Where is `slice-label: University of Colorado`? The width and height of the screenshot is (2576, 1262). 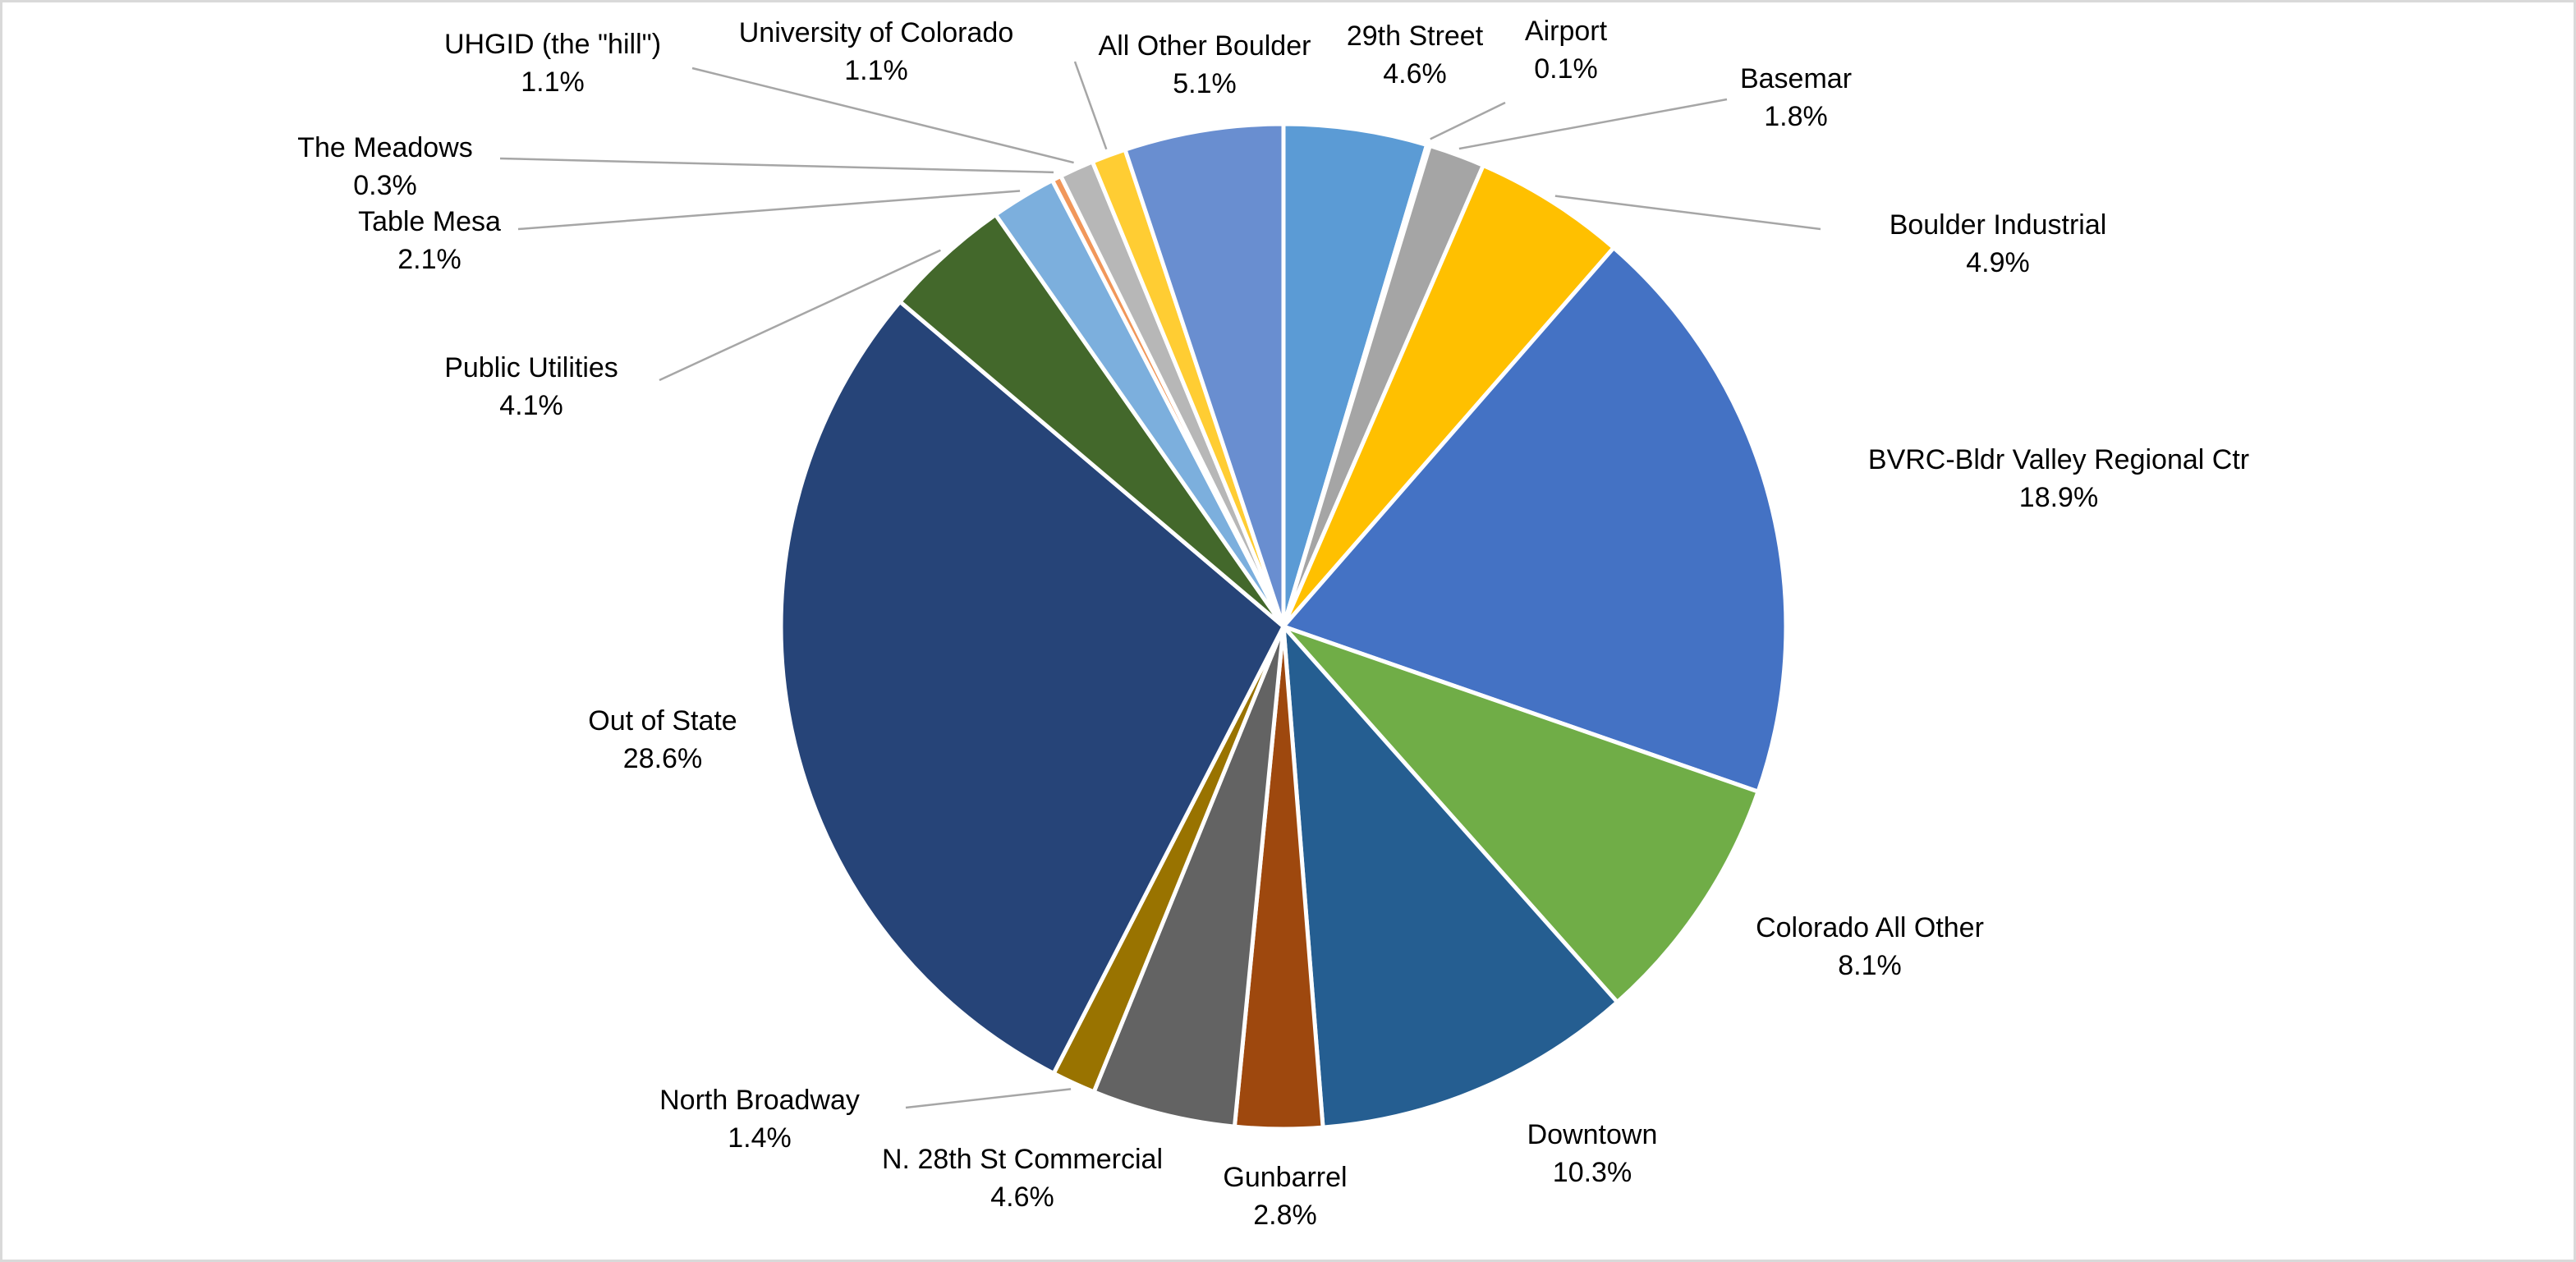
slice-label: University of Colorado is located at coordinates (876, 32).